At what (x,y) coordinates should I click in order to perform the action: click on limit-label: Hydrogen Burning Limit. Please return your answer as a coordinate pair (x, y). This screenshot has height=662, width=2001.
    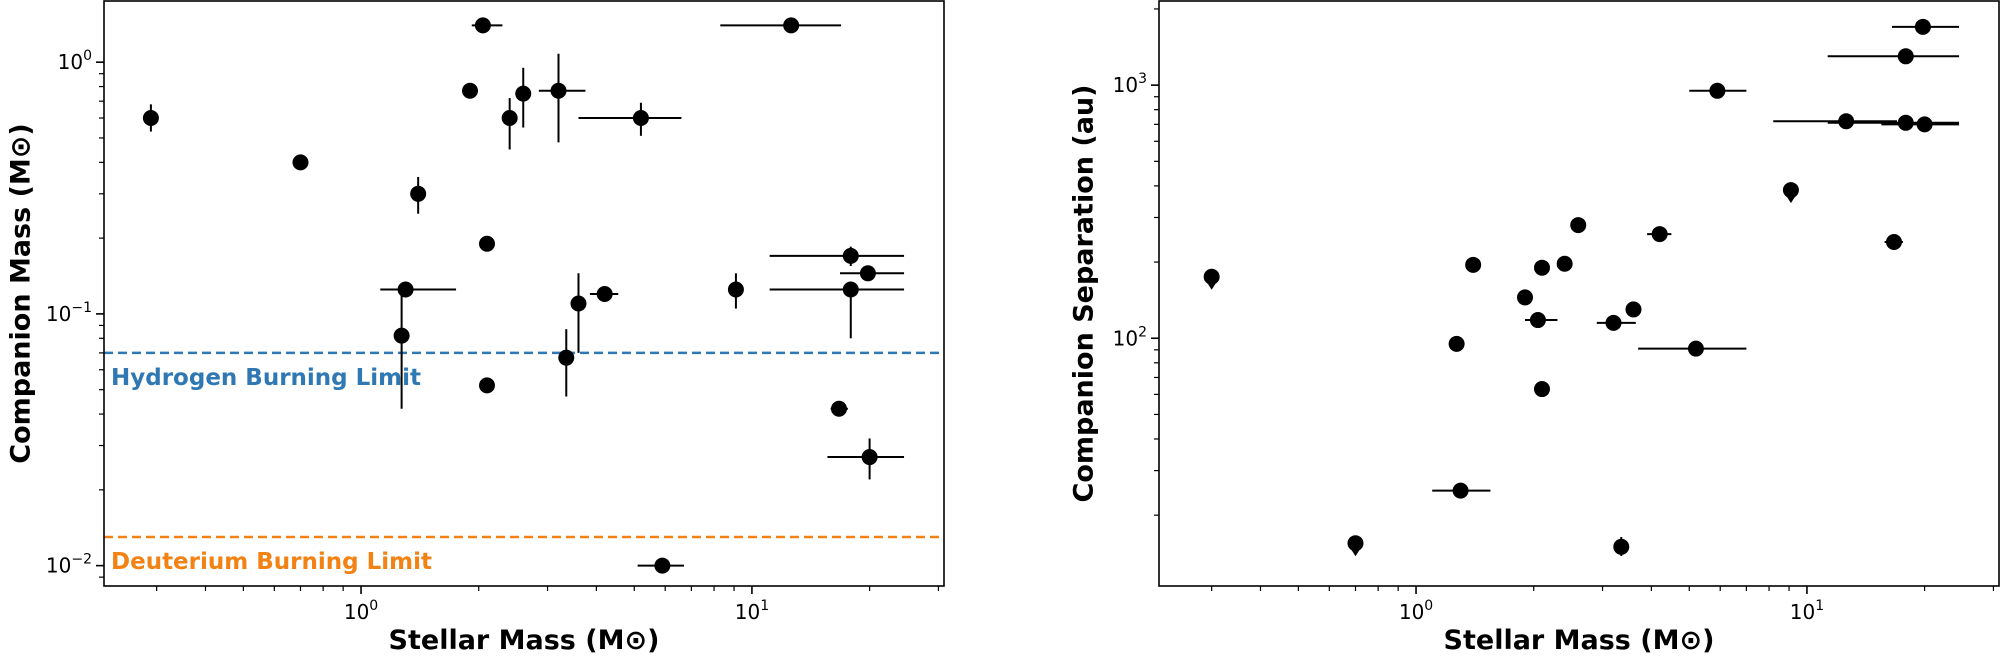
    Looking at the image, I should click on (266, 378).